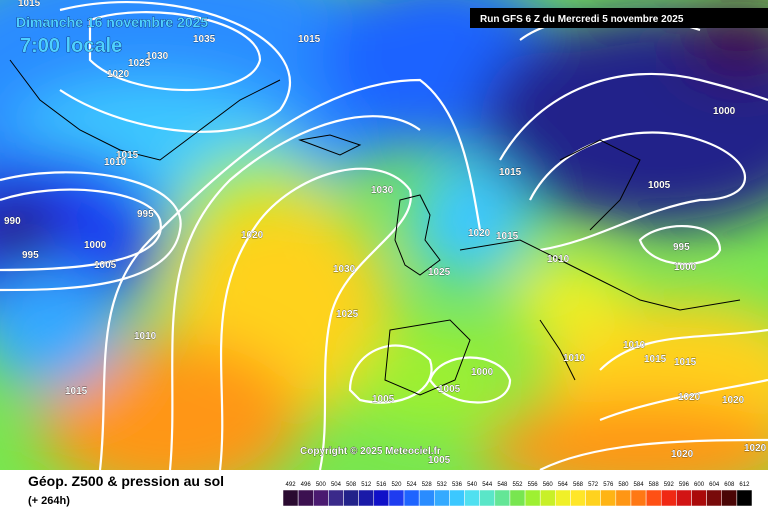 The height and width of the screenshot is (512, 768). Describe the element at coordinates (684, 485) in the screenshot. I see `scale-label: 596` at that location.